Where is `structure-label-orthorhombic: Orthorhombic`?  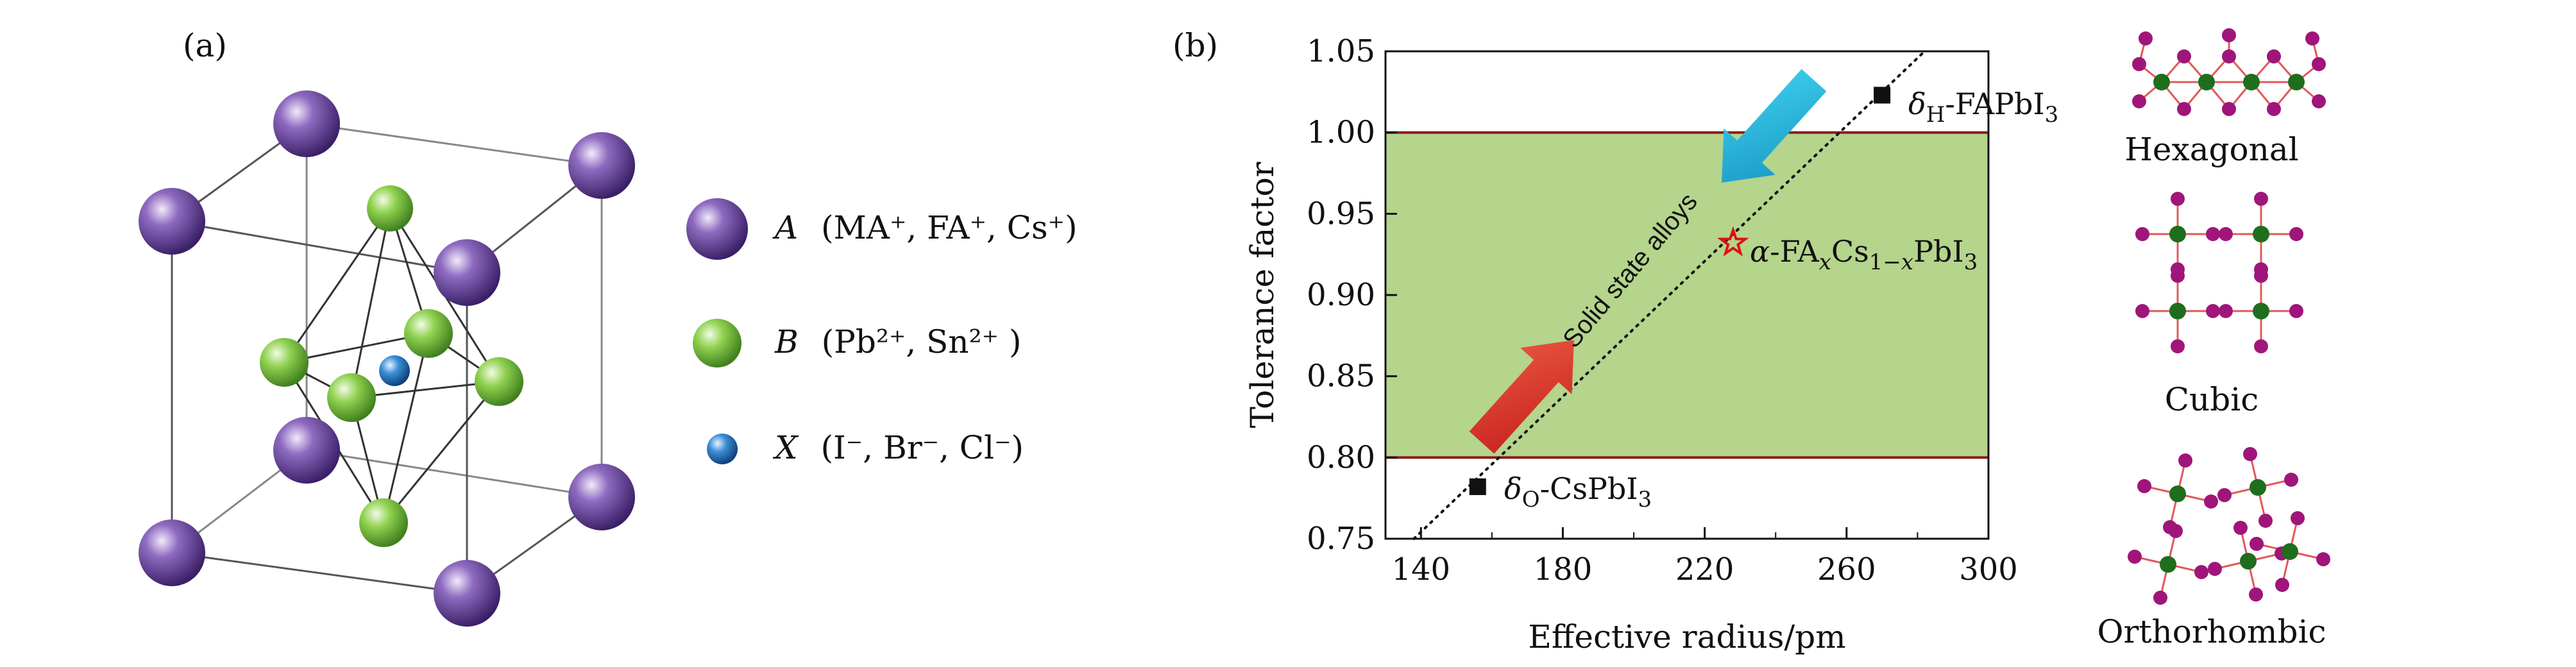
structure-label-orthorhombic: Orthorhombic is located at coordinates (2211, 631).